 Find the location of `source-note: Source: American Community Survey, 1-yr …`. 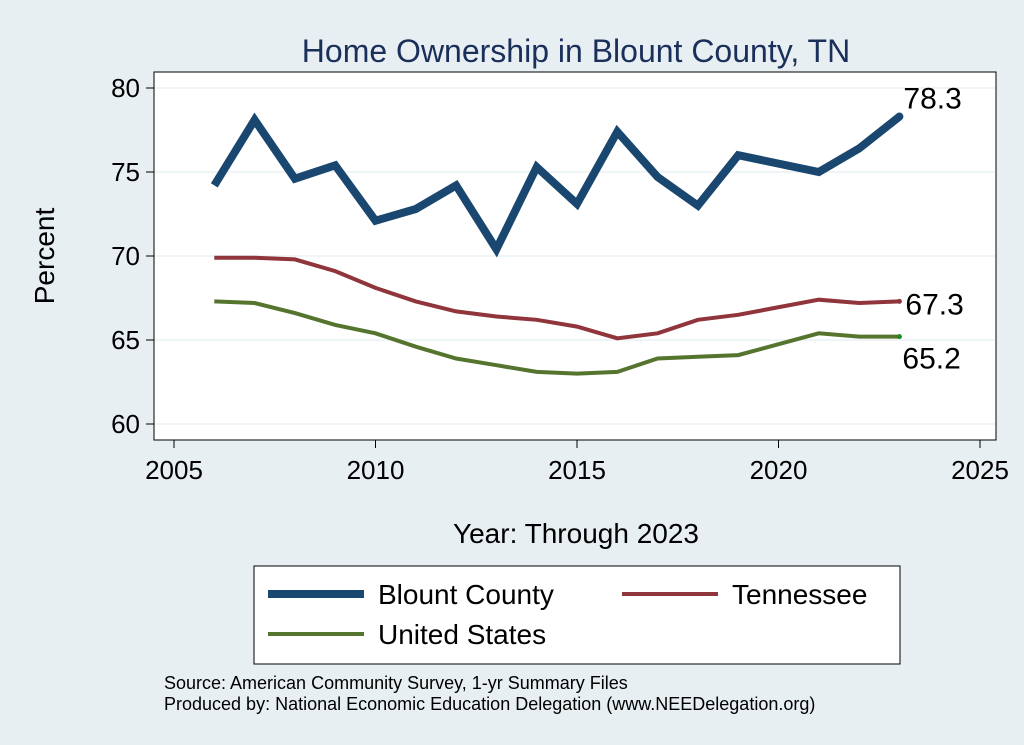

source-note: Source: American Community Survey, 1-yr … is located at coordinates (396, 683).